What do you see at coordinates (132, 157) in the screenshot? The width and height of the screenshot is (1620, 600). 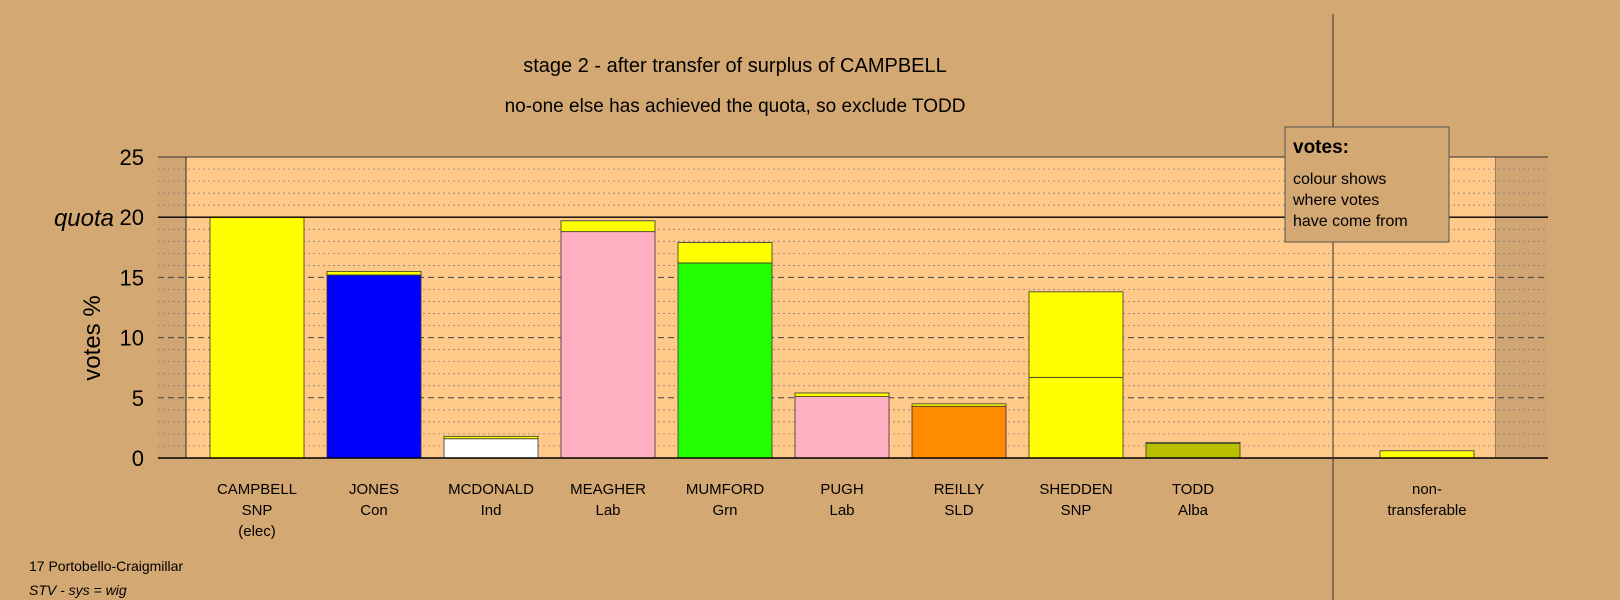 I see `y-tick-label: 25` at bounding box center [132, 157].